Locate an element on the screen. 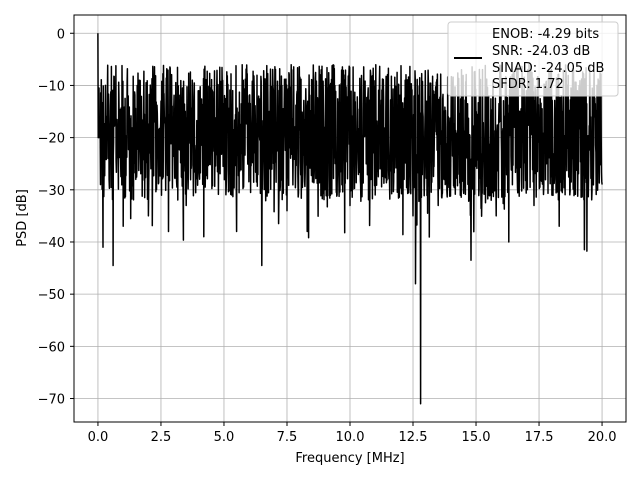 The width and height of the screenshot is (640, 480). y-tick-label: −30 is located at coordinates (51, 191).